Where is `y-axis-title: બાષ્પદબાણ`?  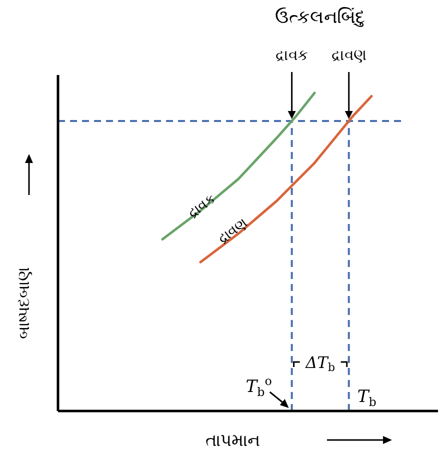
y-axis-title: બાષ્પદબાણ is located at coordinates (23, 303).